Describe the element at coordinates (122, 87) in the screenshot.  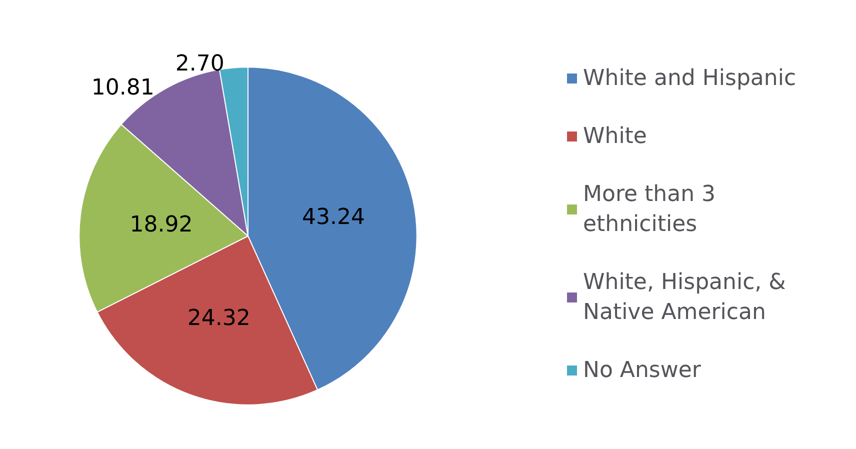
I see `data-label: 10.81` at that location.